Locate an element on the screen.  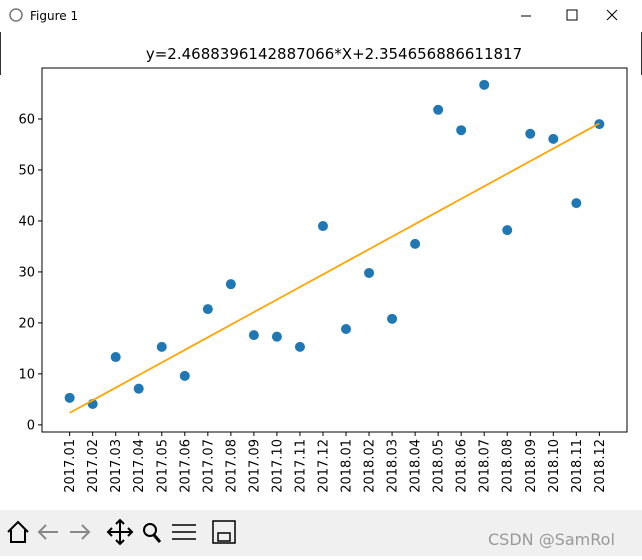
x-tick-label: 2018.09 is located at coordinates (531, 466).